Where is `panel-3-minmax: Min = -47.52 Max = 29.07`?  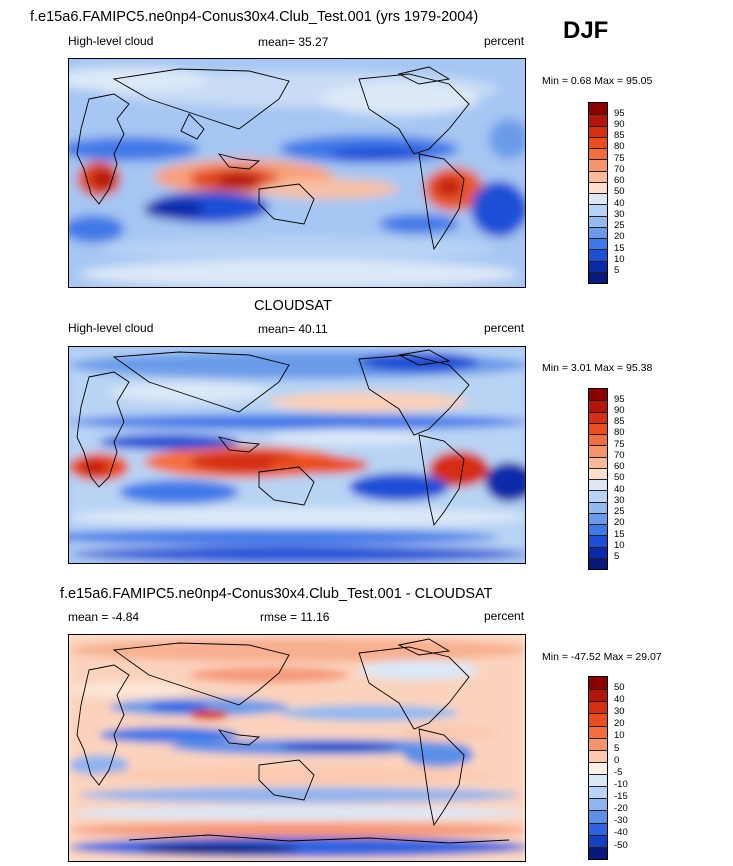
panel-3-minmax: Min = -47.52 Max = 29.07 is located at coordinates (602, 657).